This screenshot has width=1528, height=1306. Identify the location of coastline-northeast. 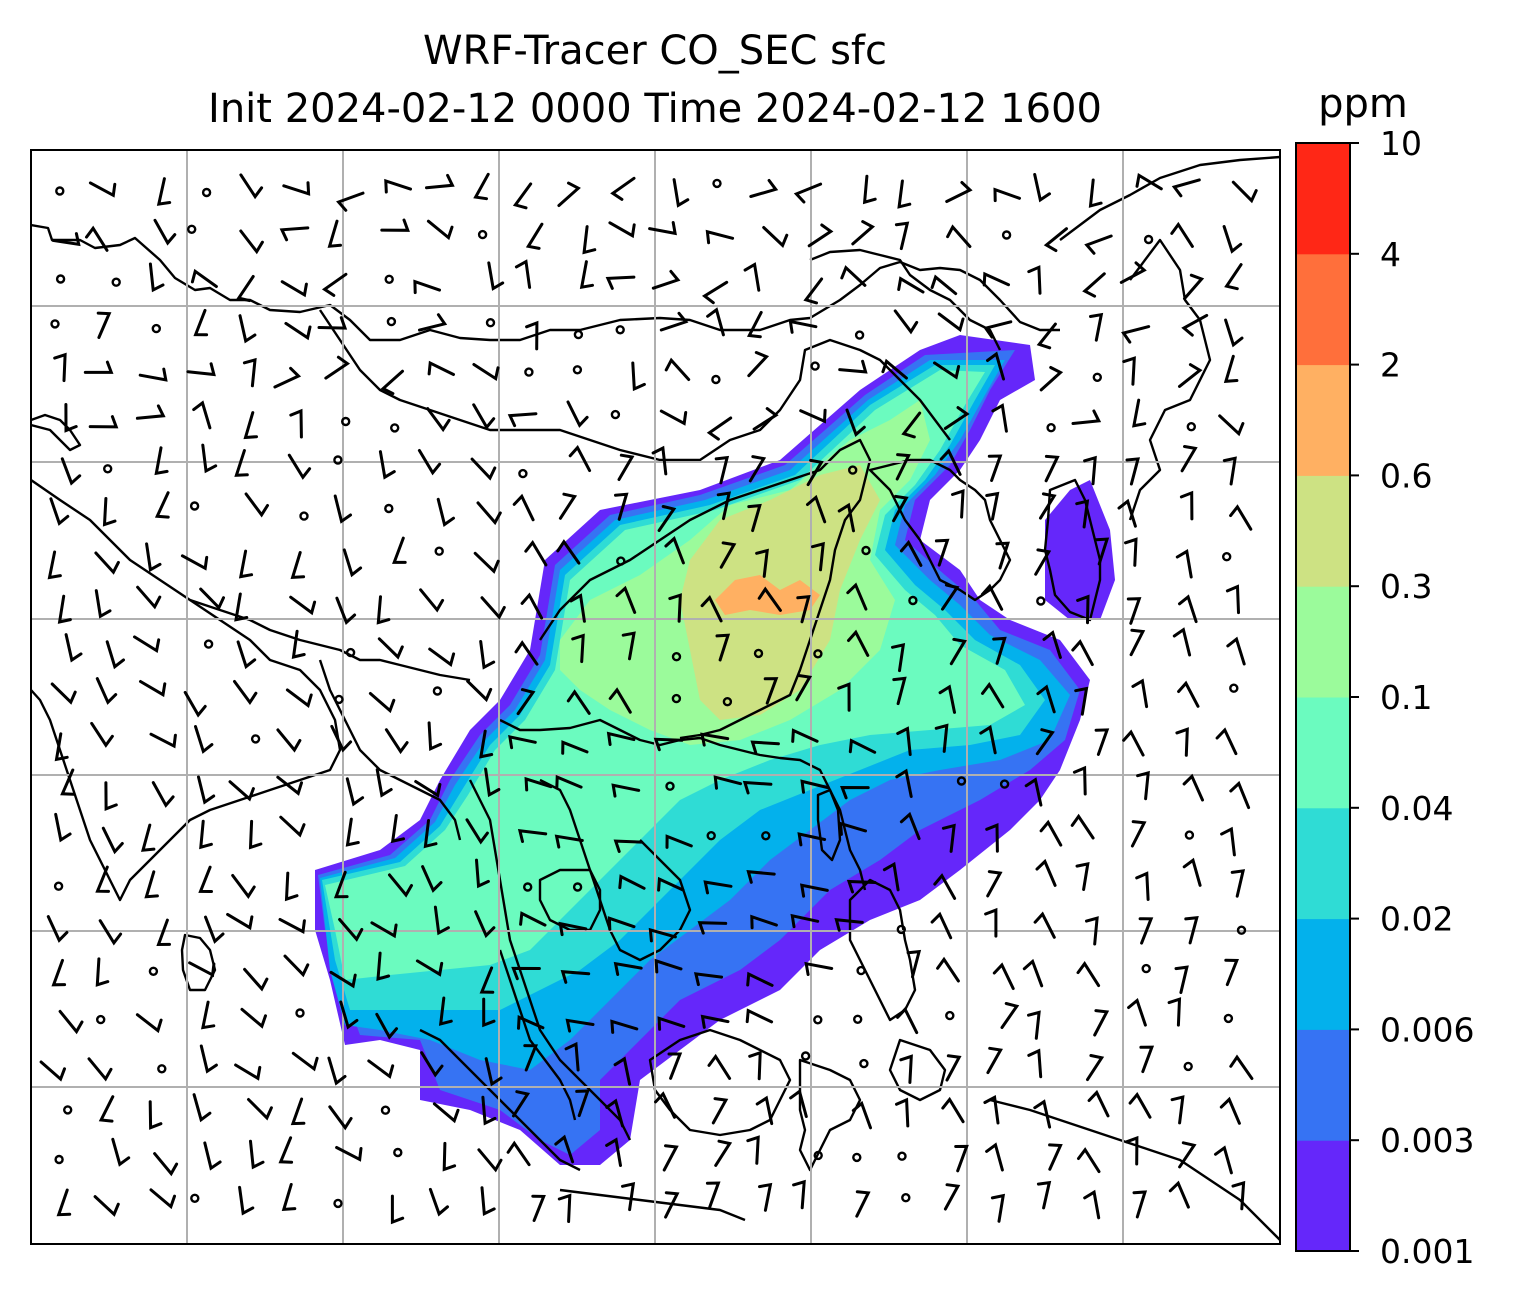
(1169, 198).